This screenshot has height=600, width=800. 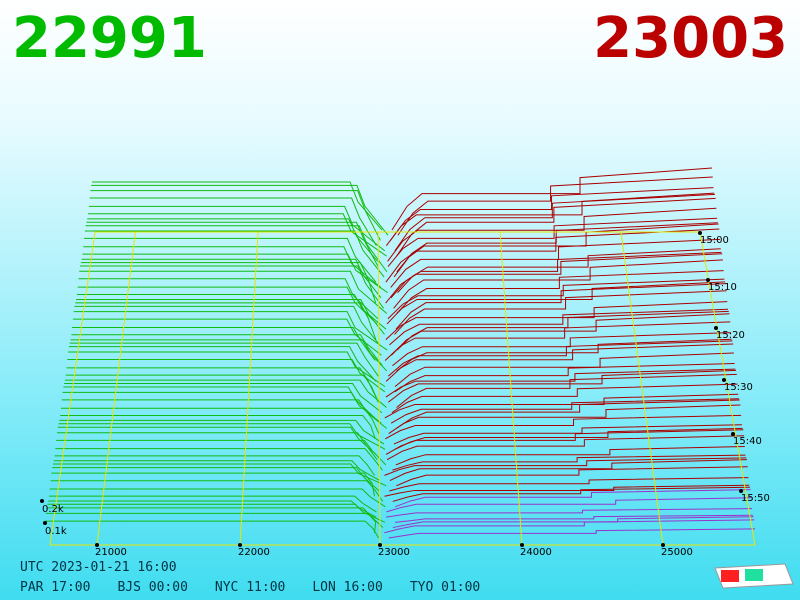 I want to click on price-label: 22000, so click(x=254, y=552).